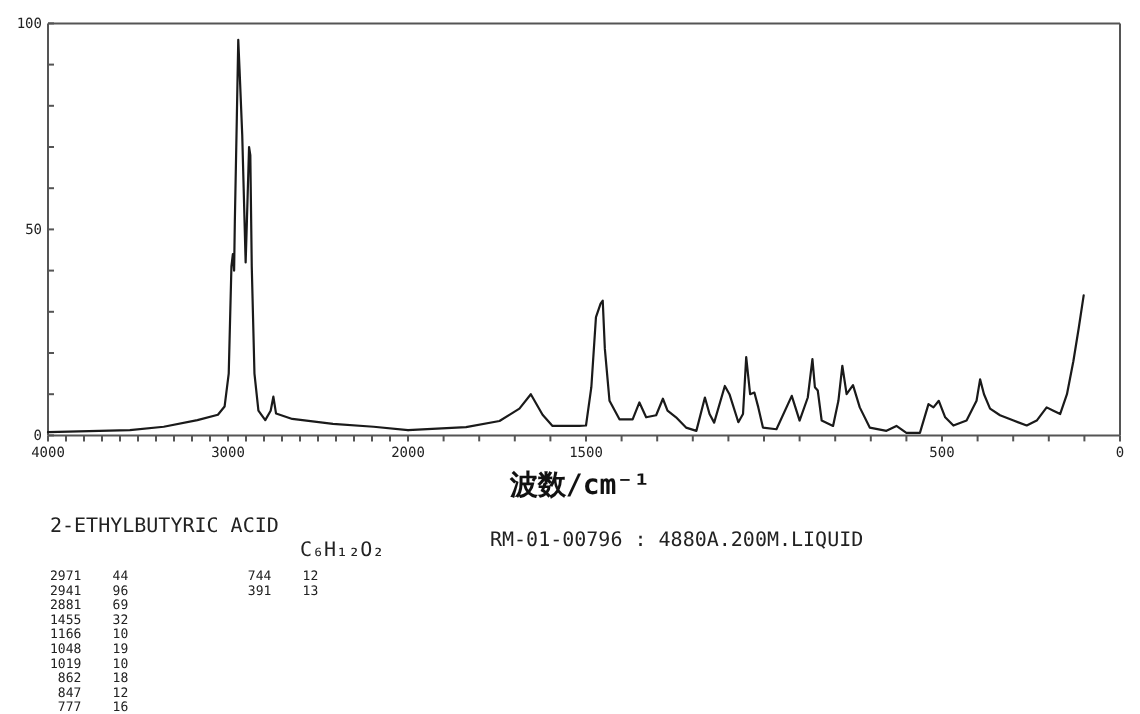  Describe the element at coordinates (164, 527) in the screenshot. I see `text: 2-ETHYLBUTYRIC ACID` at that location.